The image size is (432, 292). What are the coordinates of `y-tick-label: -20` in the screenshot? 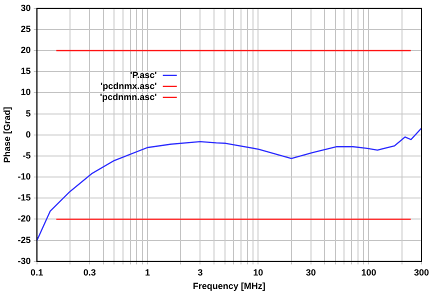 It's located at (24, 219).